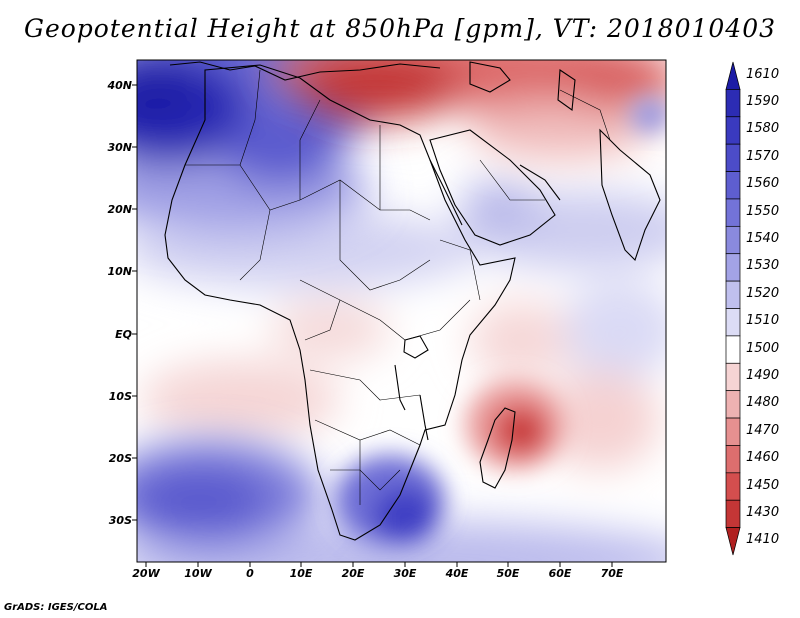 This screenshot has height=618, width=800. I want to click on lat-label: 20N, so click(119, 209).